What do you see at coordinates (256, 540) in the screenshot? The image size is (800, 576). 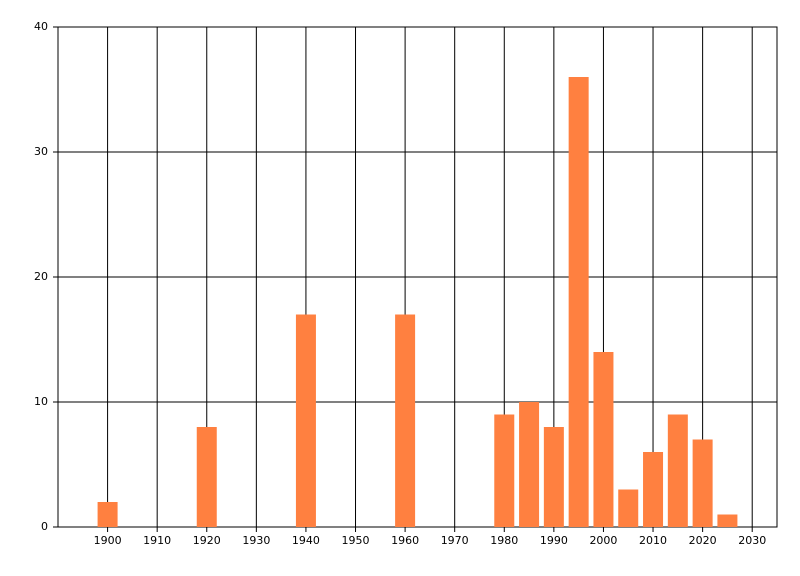 I see `x-tick-label: 1930` at bounding box center [256, 540].